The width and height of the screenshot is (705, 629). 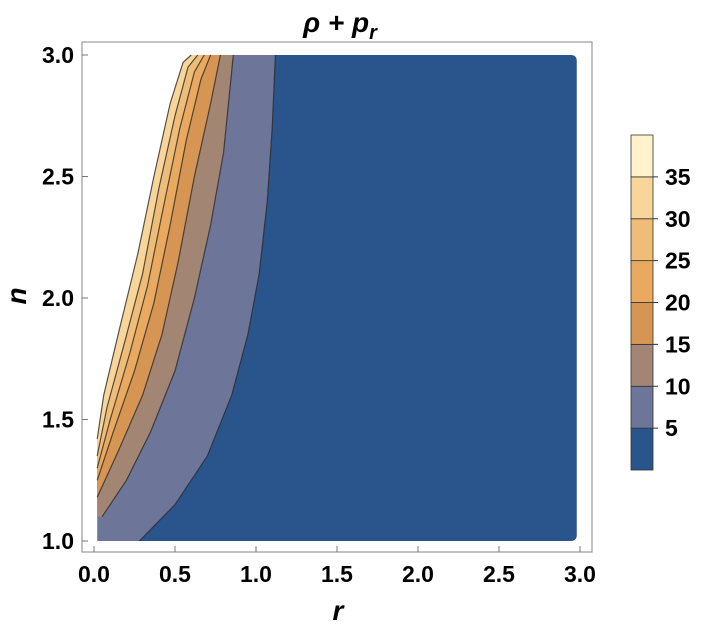 What do you see at coordinates (580, 574) in the screenshot?
I see `x-tick-label: 3.0` at bounding box center [580, 574].